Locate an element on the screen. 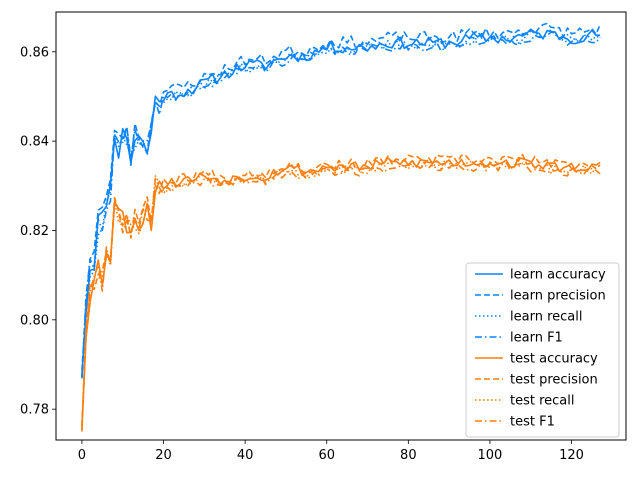  legend-label: learn precision is located at coordinates (558, 296).